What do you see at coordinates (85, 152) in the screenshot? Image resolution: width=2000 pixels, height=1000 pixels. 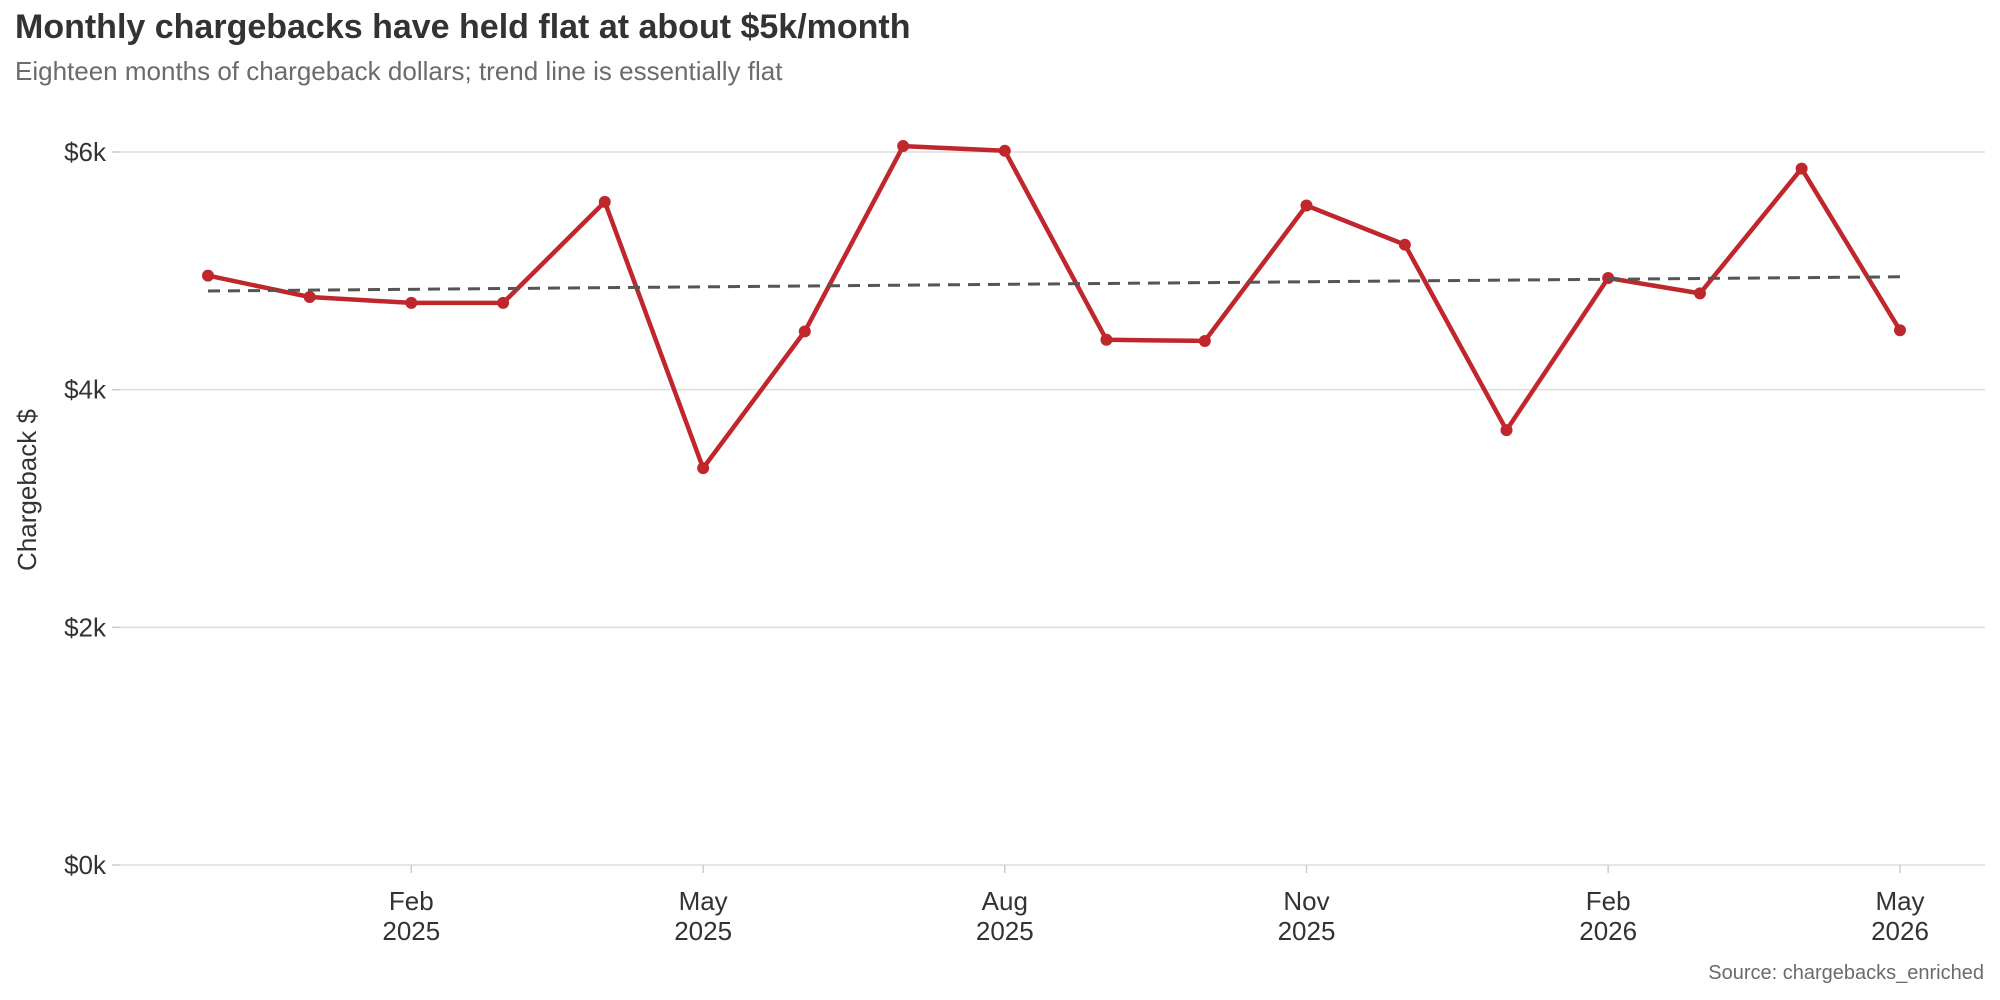 I see `y-tick-label: $6k` at bounding box center [85, 152].